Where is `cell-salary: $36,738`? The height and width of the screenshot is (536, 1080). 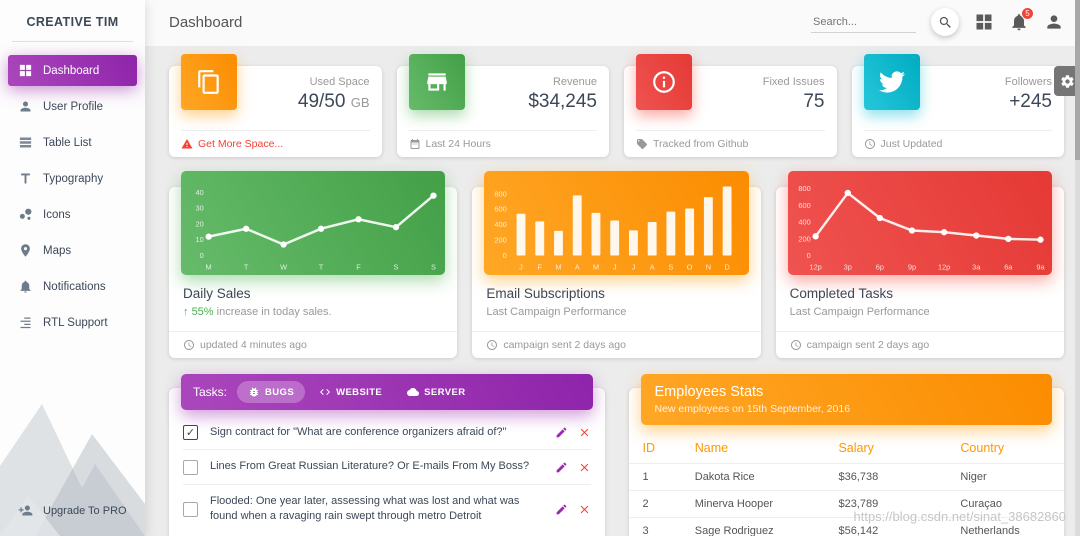 cell-salary: $36,738 is located at coordinates (885, 477).